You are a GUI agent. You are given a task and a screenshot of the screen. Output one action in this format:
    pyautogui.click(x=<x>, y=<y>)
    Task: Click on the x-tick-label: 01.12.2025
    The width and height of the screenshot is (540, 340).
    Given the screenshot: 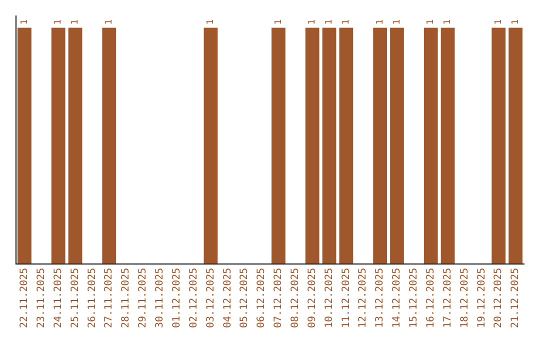 What is the action you would take?
    pyautogui.click(x=176, y=298)
    